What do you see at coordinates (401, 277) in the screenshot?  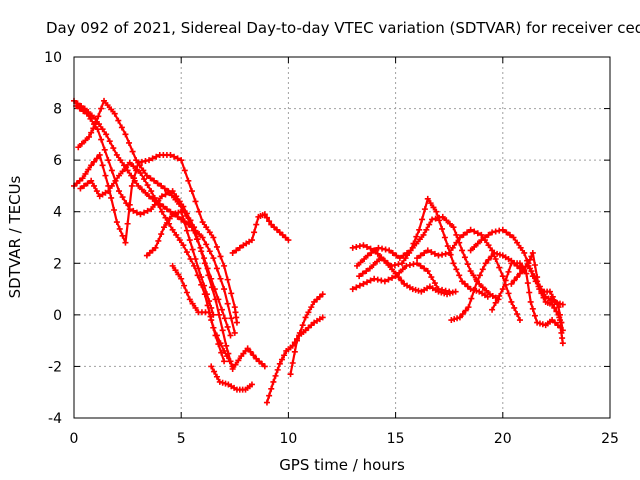 I see `series-line` at bounding box center [401, 277].